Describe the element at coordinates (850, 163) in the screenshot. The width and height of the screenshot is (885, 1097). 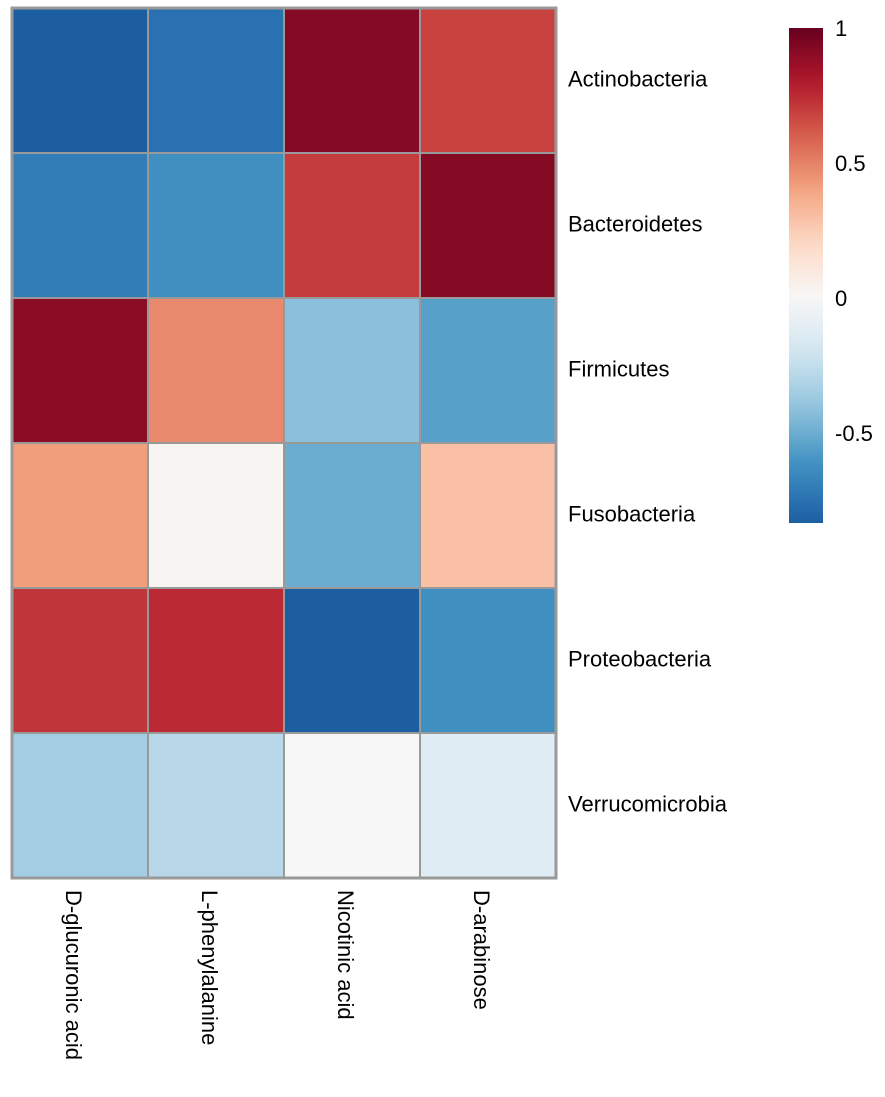
I see `colorbar-tick-label: 0.5` at that location.